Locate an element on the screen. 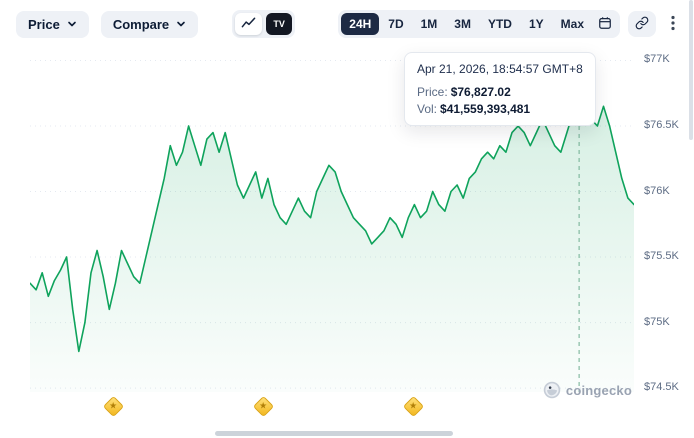 The image size is (694, 438). price-dropdown-label: Price is located at coordinates (44, 24).